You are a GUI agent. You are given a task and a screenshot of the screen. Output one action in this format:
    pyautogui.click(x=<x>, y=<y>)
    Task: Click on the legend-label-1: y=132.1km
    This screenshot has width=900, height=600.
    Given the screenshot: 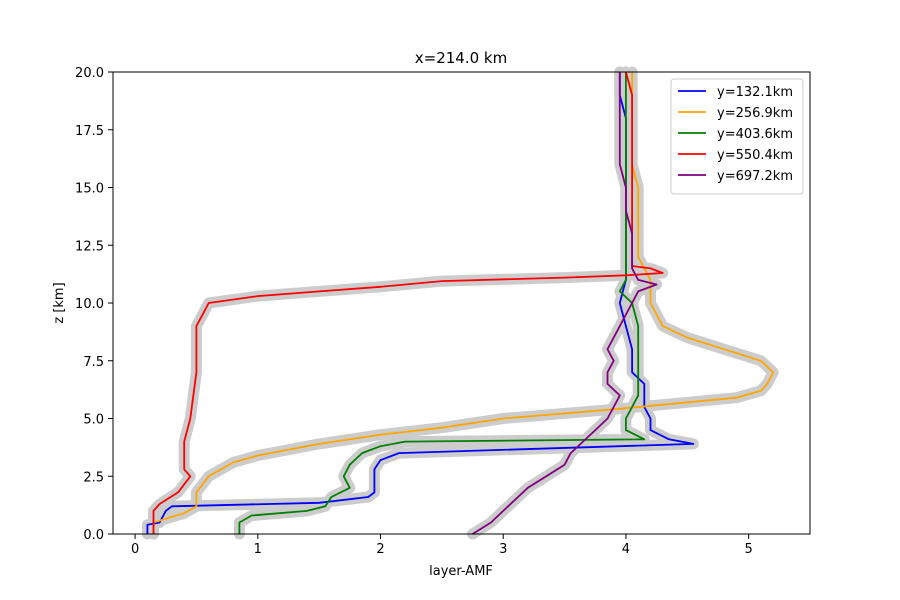 What is the action you would take?
    pyautogui.click(x=755, y=92)
    